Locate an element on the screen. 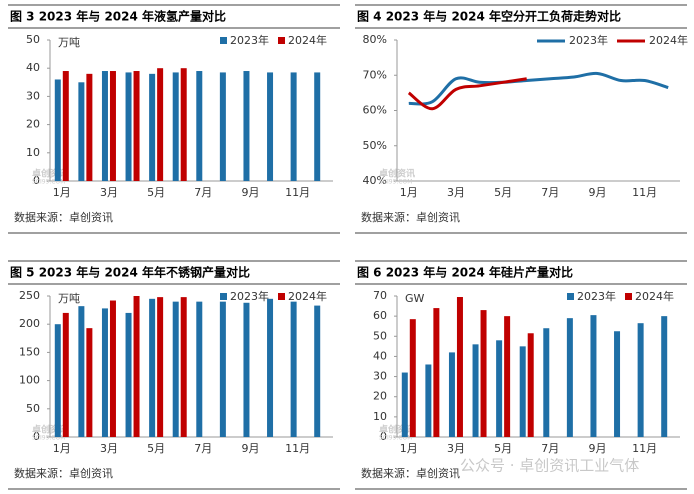 This screenshot has height=494, width=694. chart-title: 图 3 2023 年与 2024 年液氢产量对比 is located at coordinates (118, 16).